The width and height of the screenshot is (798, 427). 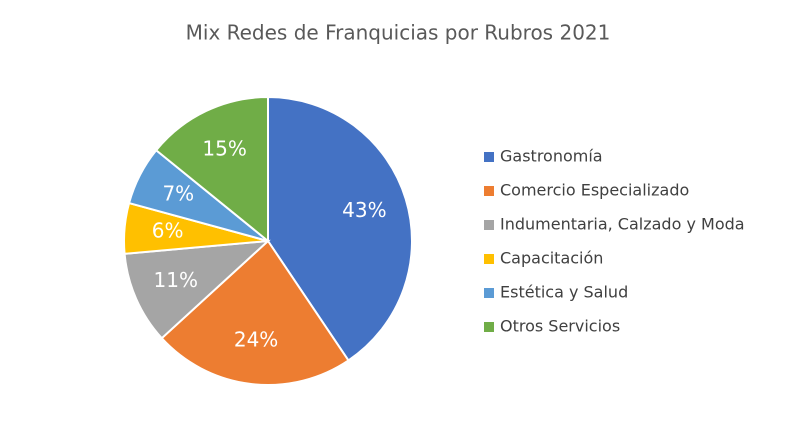 What do you see at coordinates (622, 224) in the screenshot?
I see `legend-label: Indumentaria, Calzado y Moda` at bounding box center [622, 224].